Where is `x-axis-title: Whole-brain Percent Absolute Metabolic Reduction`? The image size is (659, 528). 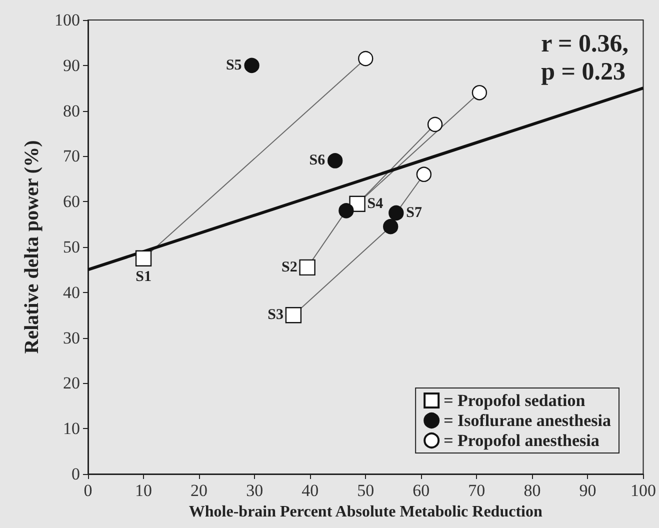 x-axis-title: Whole-brain Percent Absolute Metabolic Reduction is located at coordinates (365, 511).